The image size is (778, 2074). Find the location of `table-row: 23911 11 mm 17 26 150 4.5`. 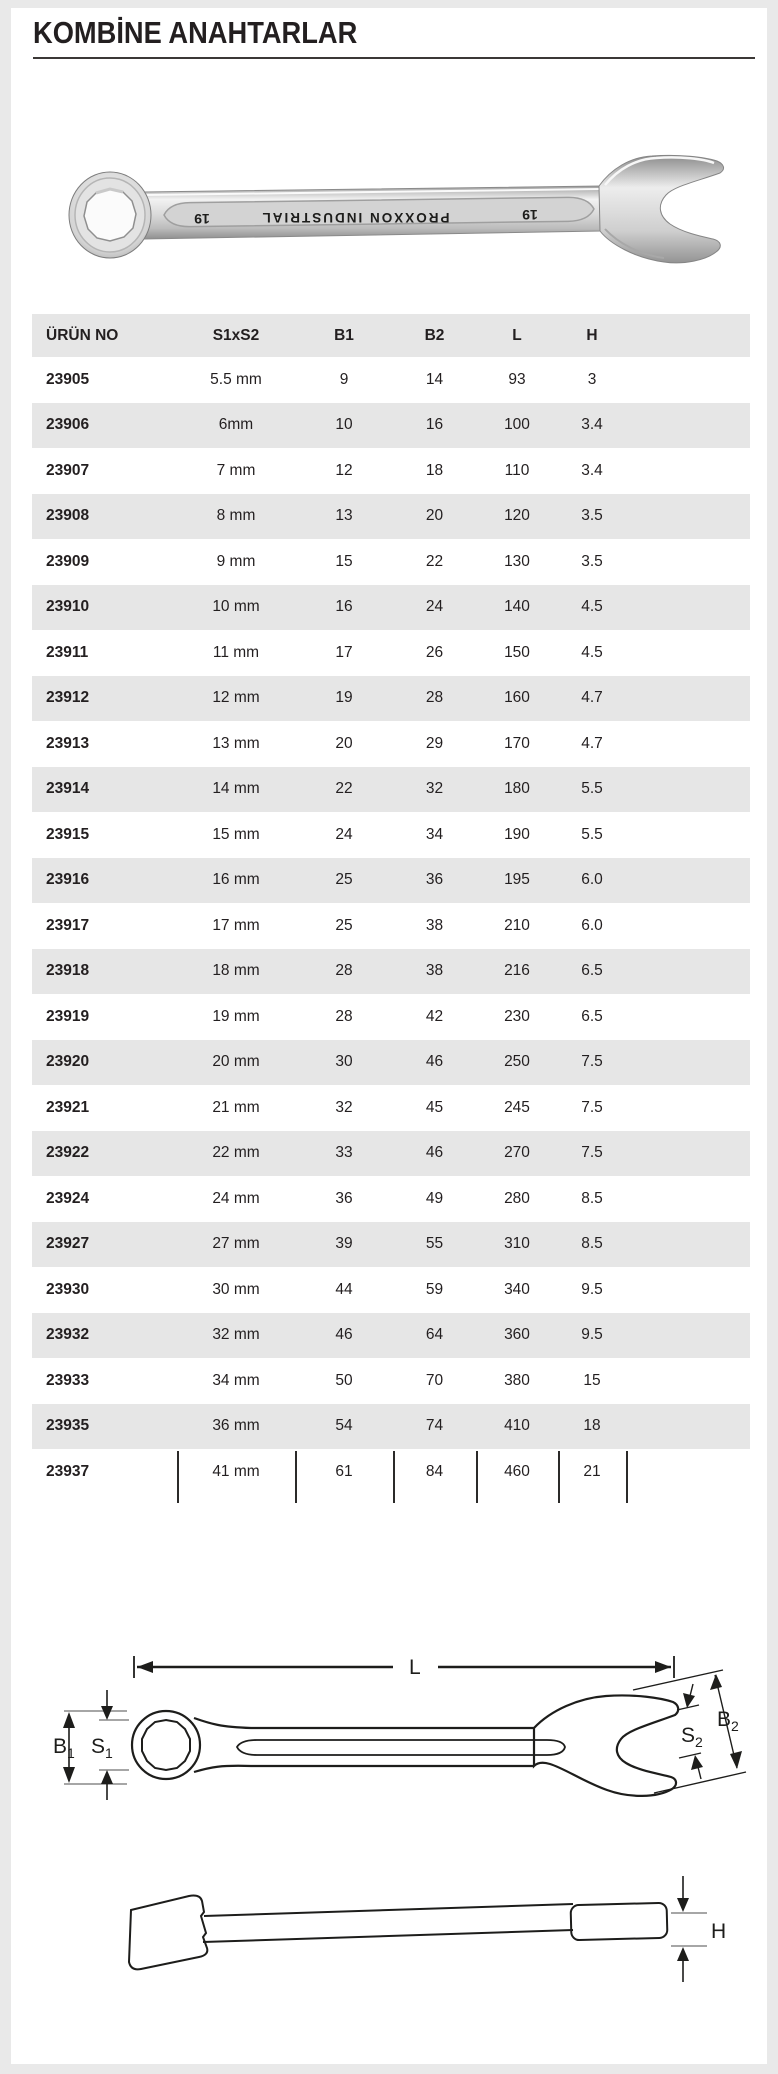

table-row: 23911 11 mm 17 26 150 4.5 is located at coordinates (391, 653).